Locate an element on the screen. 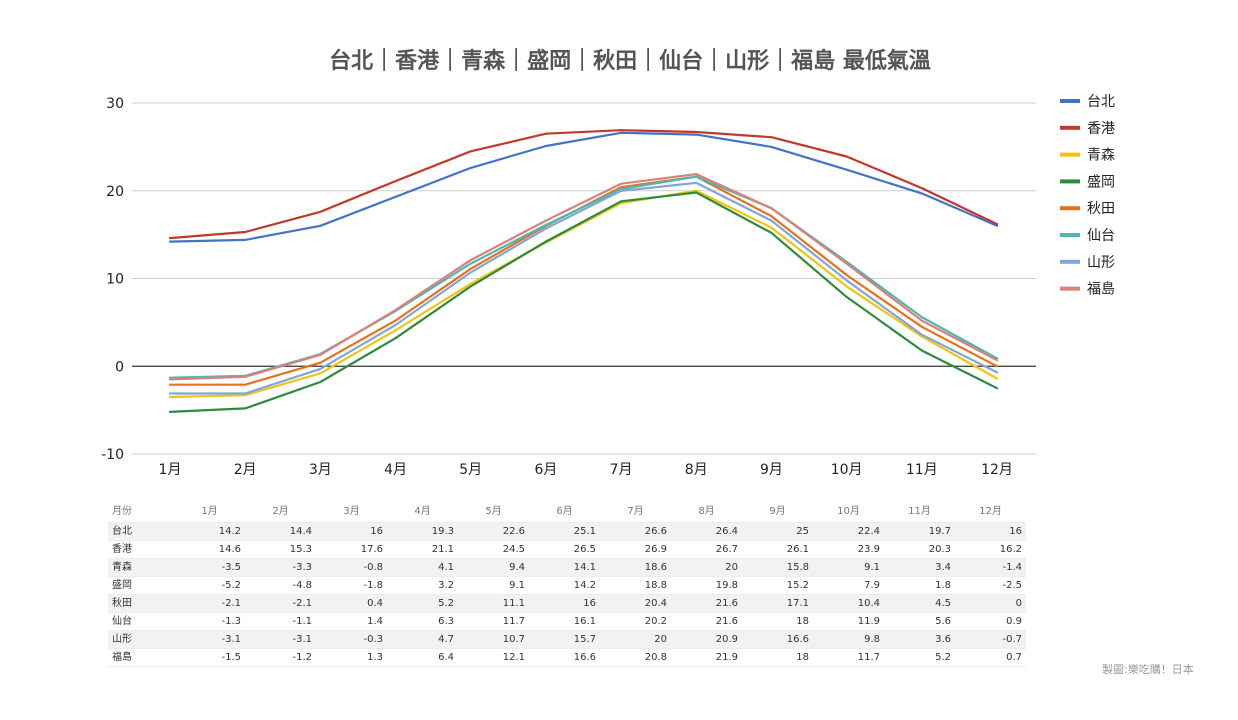  table-cell: 21.6 is located at coordinates (706, 603).